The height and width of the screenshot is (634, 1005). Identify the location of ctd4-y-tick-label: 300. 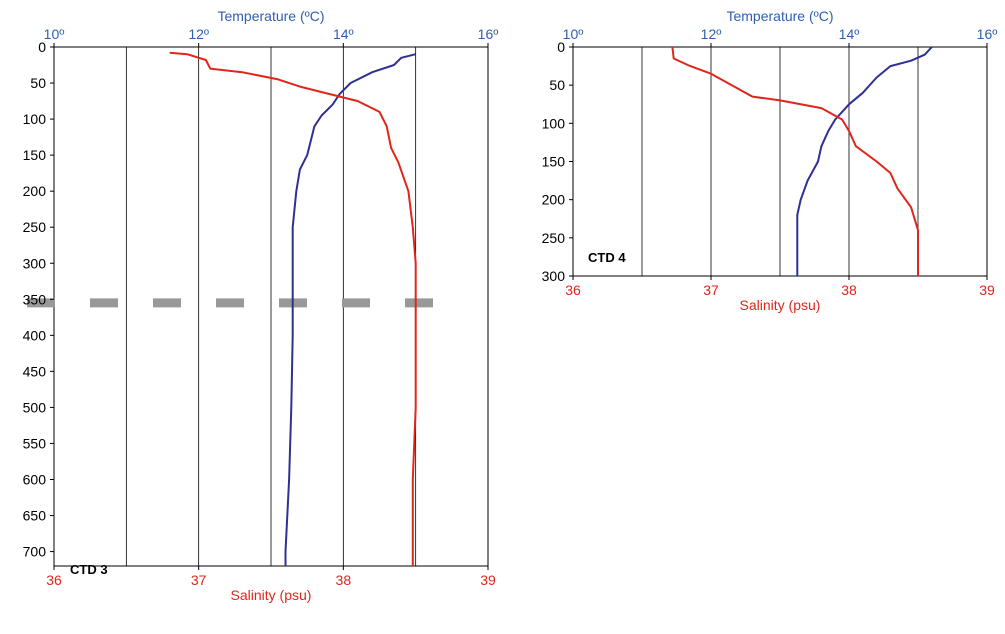
(554, 276).